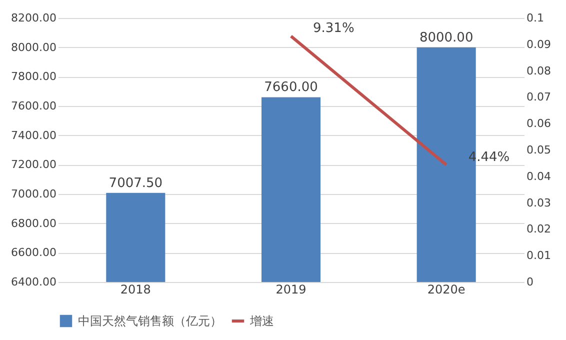 The image size is (566, 340). What do you see at coordinates (33, 18) in the screenshot?
I see `y-tick-label: 8200.00` at bounding box center [33, 18].